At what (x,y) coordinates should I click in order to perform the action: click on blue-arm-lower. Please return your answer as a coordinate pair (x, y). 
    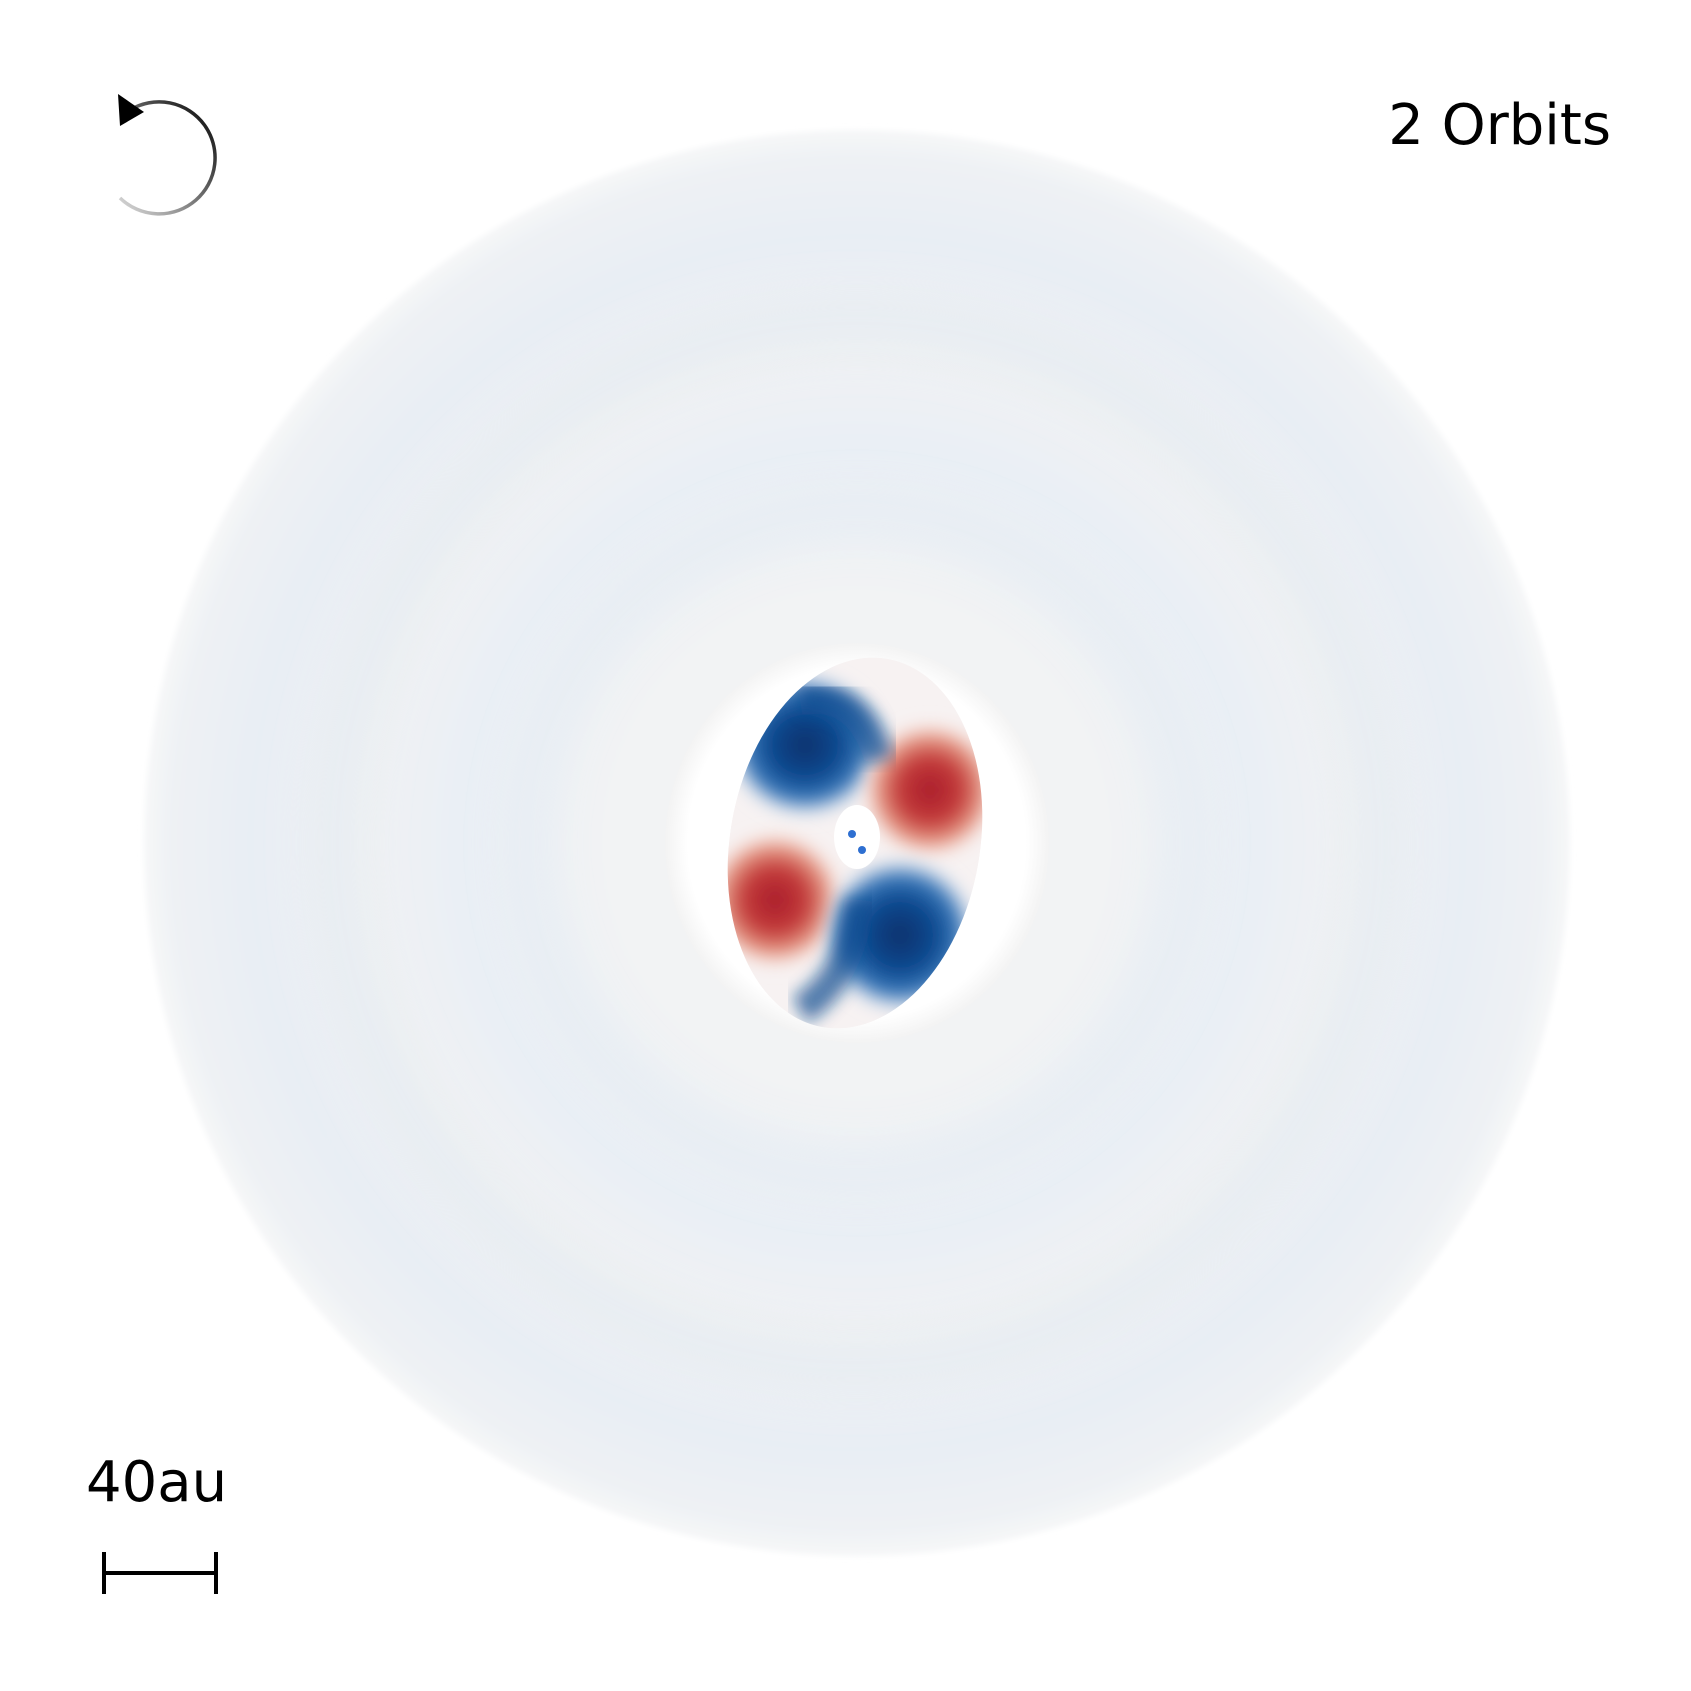
    Looking at the image, I should click on (833, 960).